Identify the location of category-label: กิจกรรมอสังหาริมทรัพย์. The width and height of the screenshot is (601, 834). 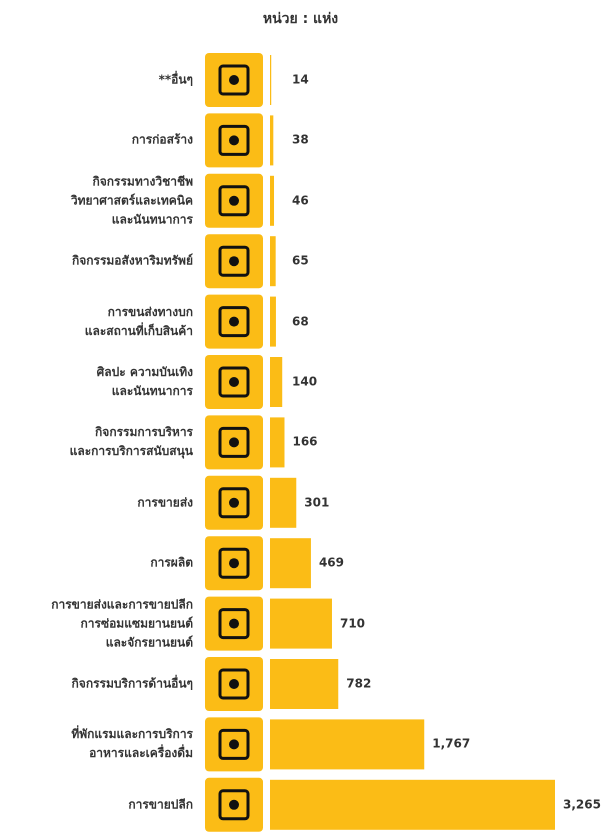
(132, 260).